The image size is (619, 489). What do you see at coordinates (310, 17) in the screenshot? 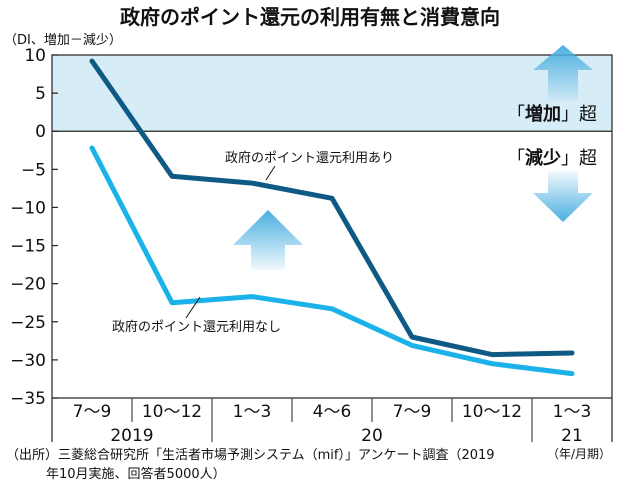
I see `chart-title: 政府のポイント還元の利用有無と消費意向` at bounding box center [310, 17].